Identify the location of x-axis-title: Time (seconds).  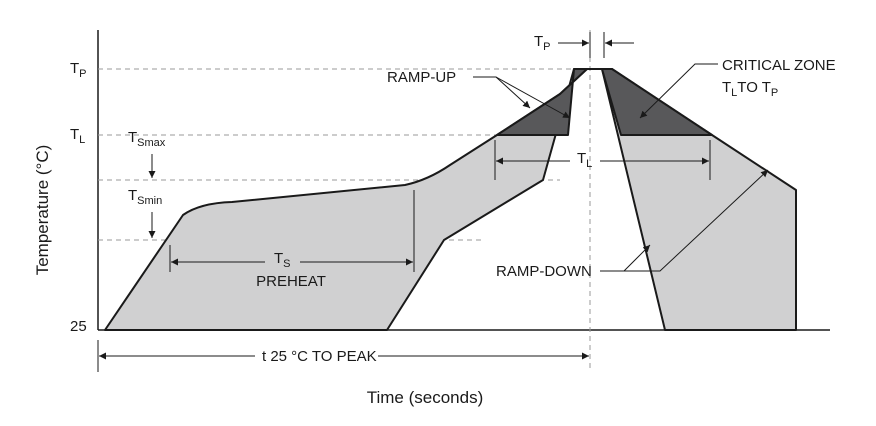
(425, 397).